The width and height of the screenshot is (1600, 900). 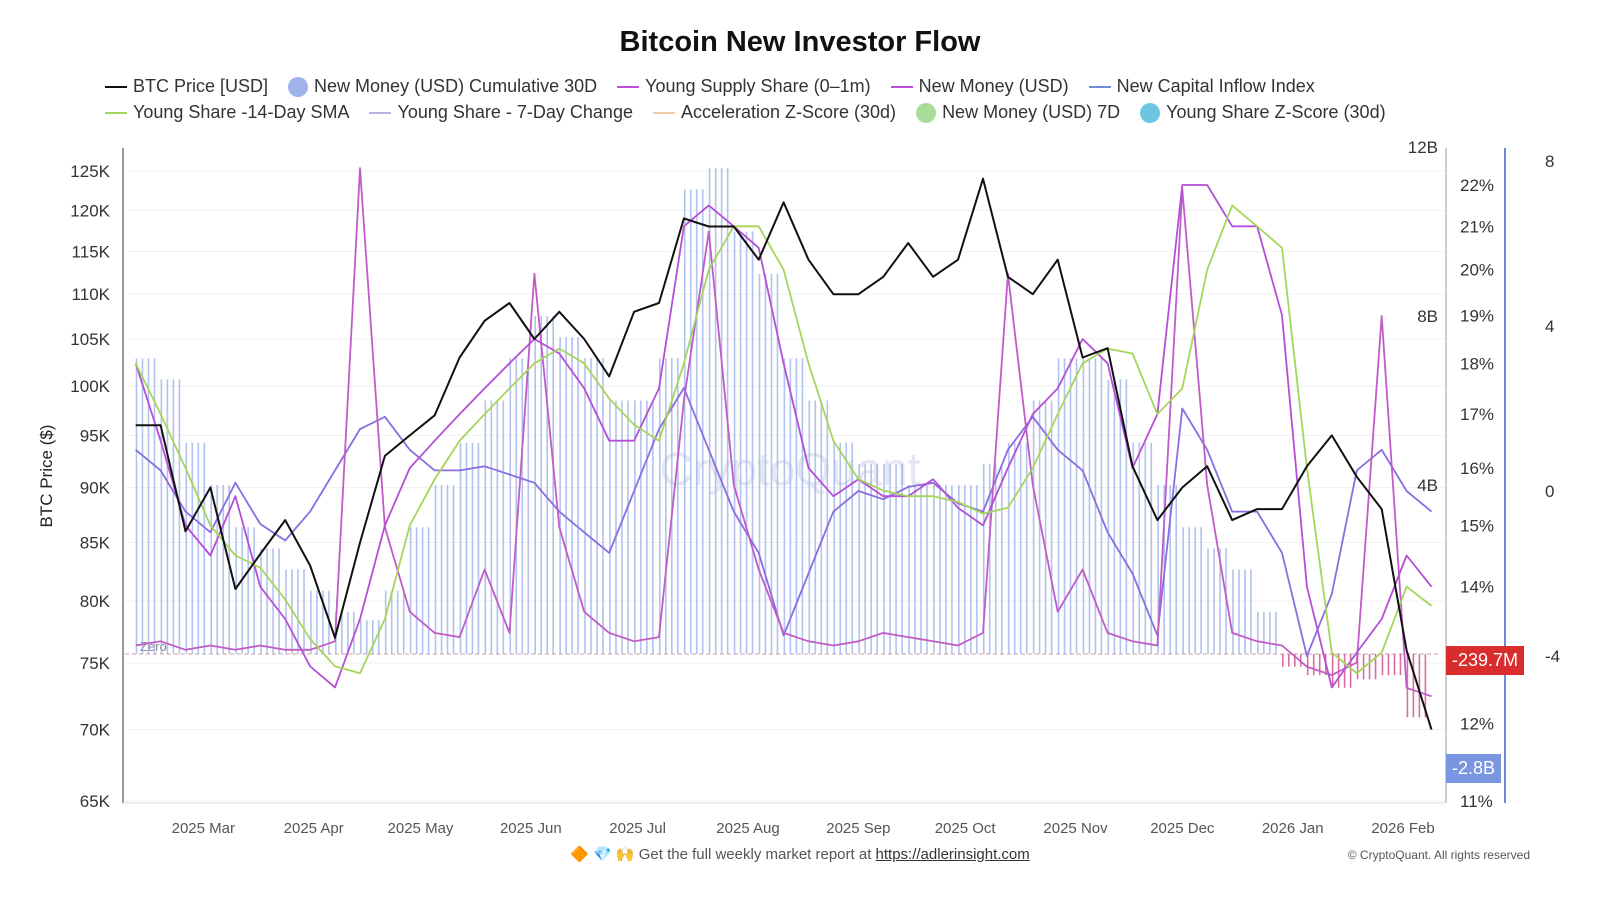 I want to click on x-tick-label: 2025 May, so click(x=421, y=828).